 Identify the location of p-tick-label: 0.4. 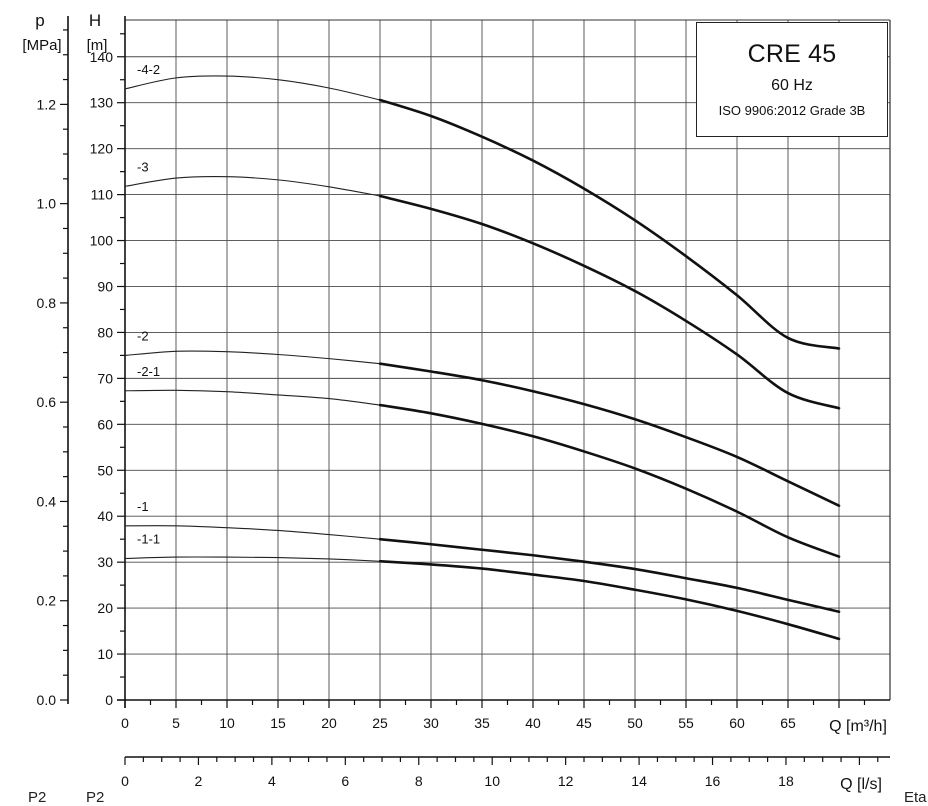
(47, 501).